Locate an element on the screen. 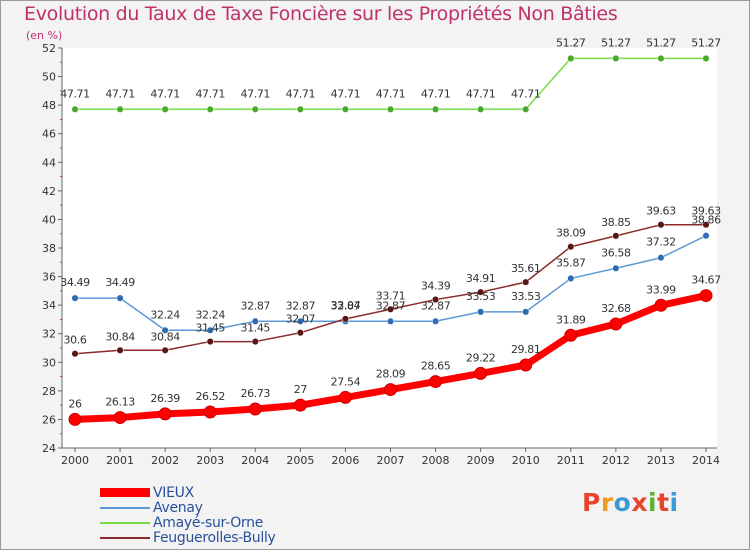 The height and width of the screenshot is (550, 750). y-tick-label: 38 is located at coordinates (49, 248).